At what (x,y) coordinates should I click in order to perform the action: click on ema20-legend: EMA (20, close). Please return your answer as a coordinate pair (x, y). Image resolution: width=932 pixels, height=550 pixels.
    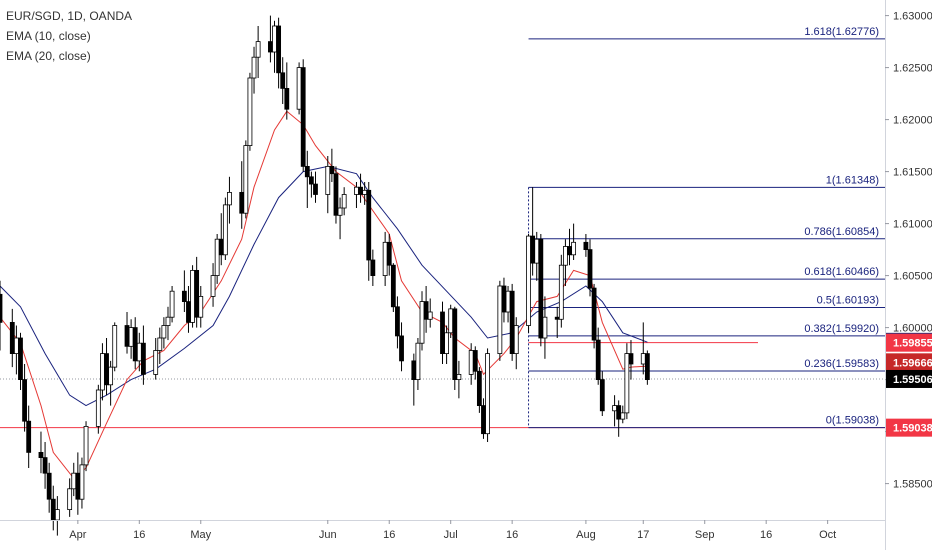
    Looking at the image, I should click on (48, 56).